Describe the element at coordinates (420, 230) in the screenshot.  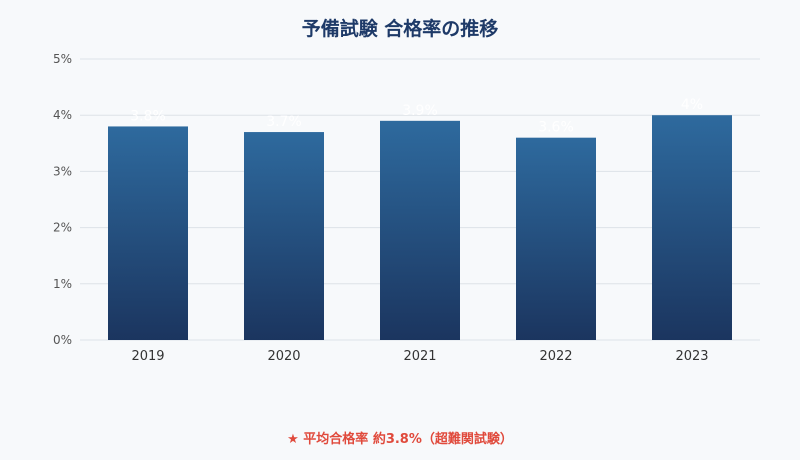
I see `bar-2021` at that location.